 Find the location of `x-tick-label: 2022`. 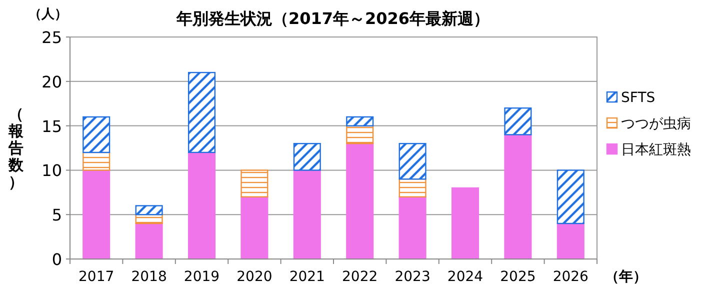

x-tick-label: 2022 is located at coordinates (360, 277).